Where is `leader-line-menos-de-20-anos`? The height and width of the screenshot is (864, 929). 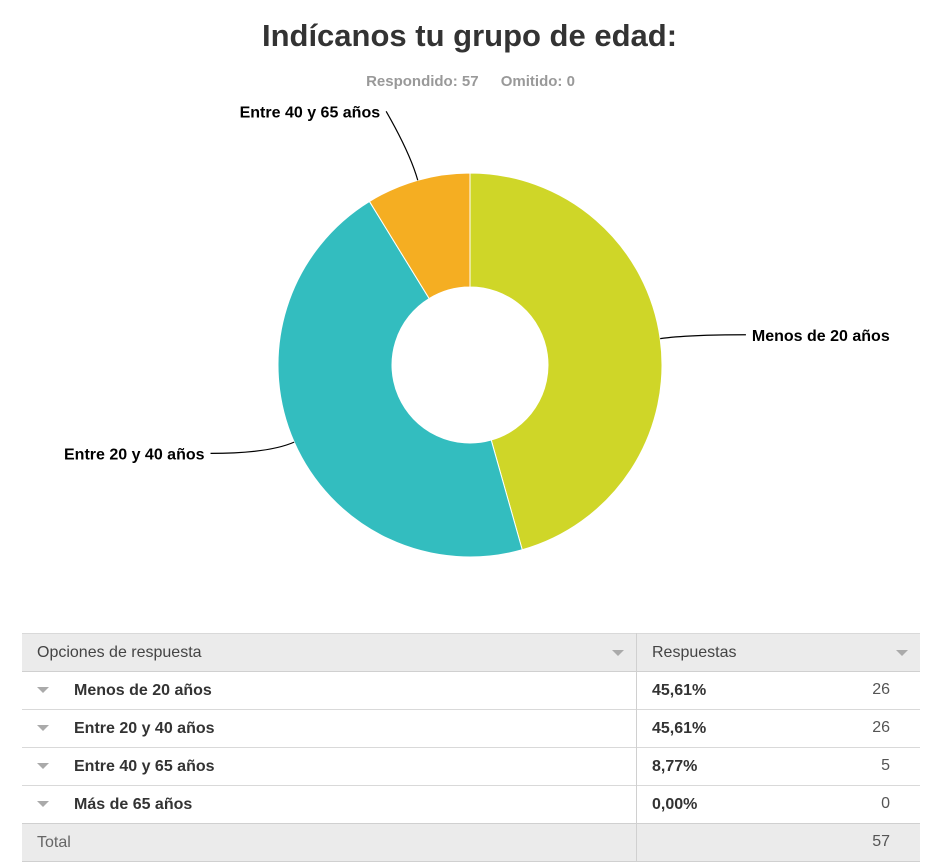 leader-line-menos-de-20-anos is located at coordinates (703, 337).